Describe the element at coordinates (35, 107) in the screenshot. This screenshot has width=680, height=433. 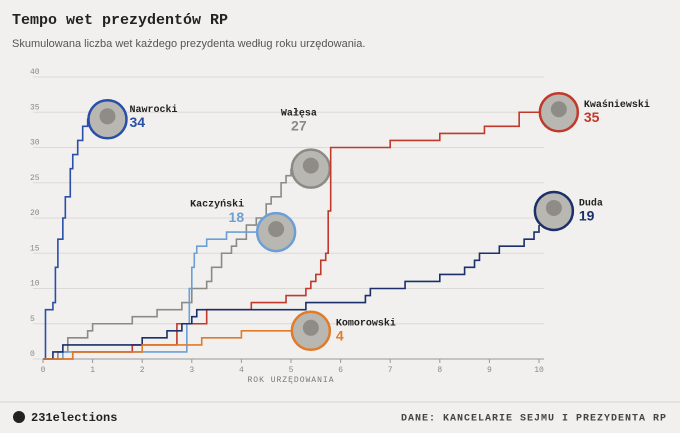
I see `y-tick-label: 35` at that location.